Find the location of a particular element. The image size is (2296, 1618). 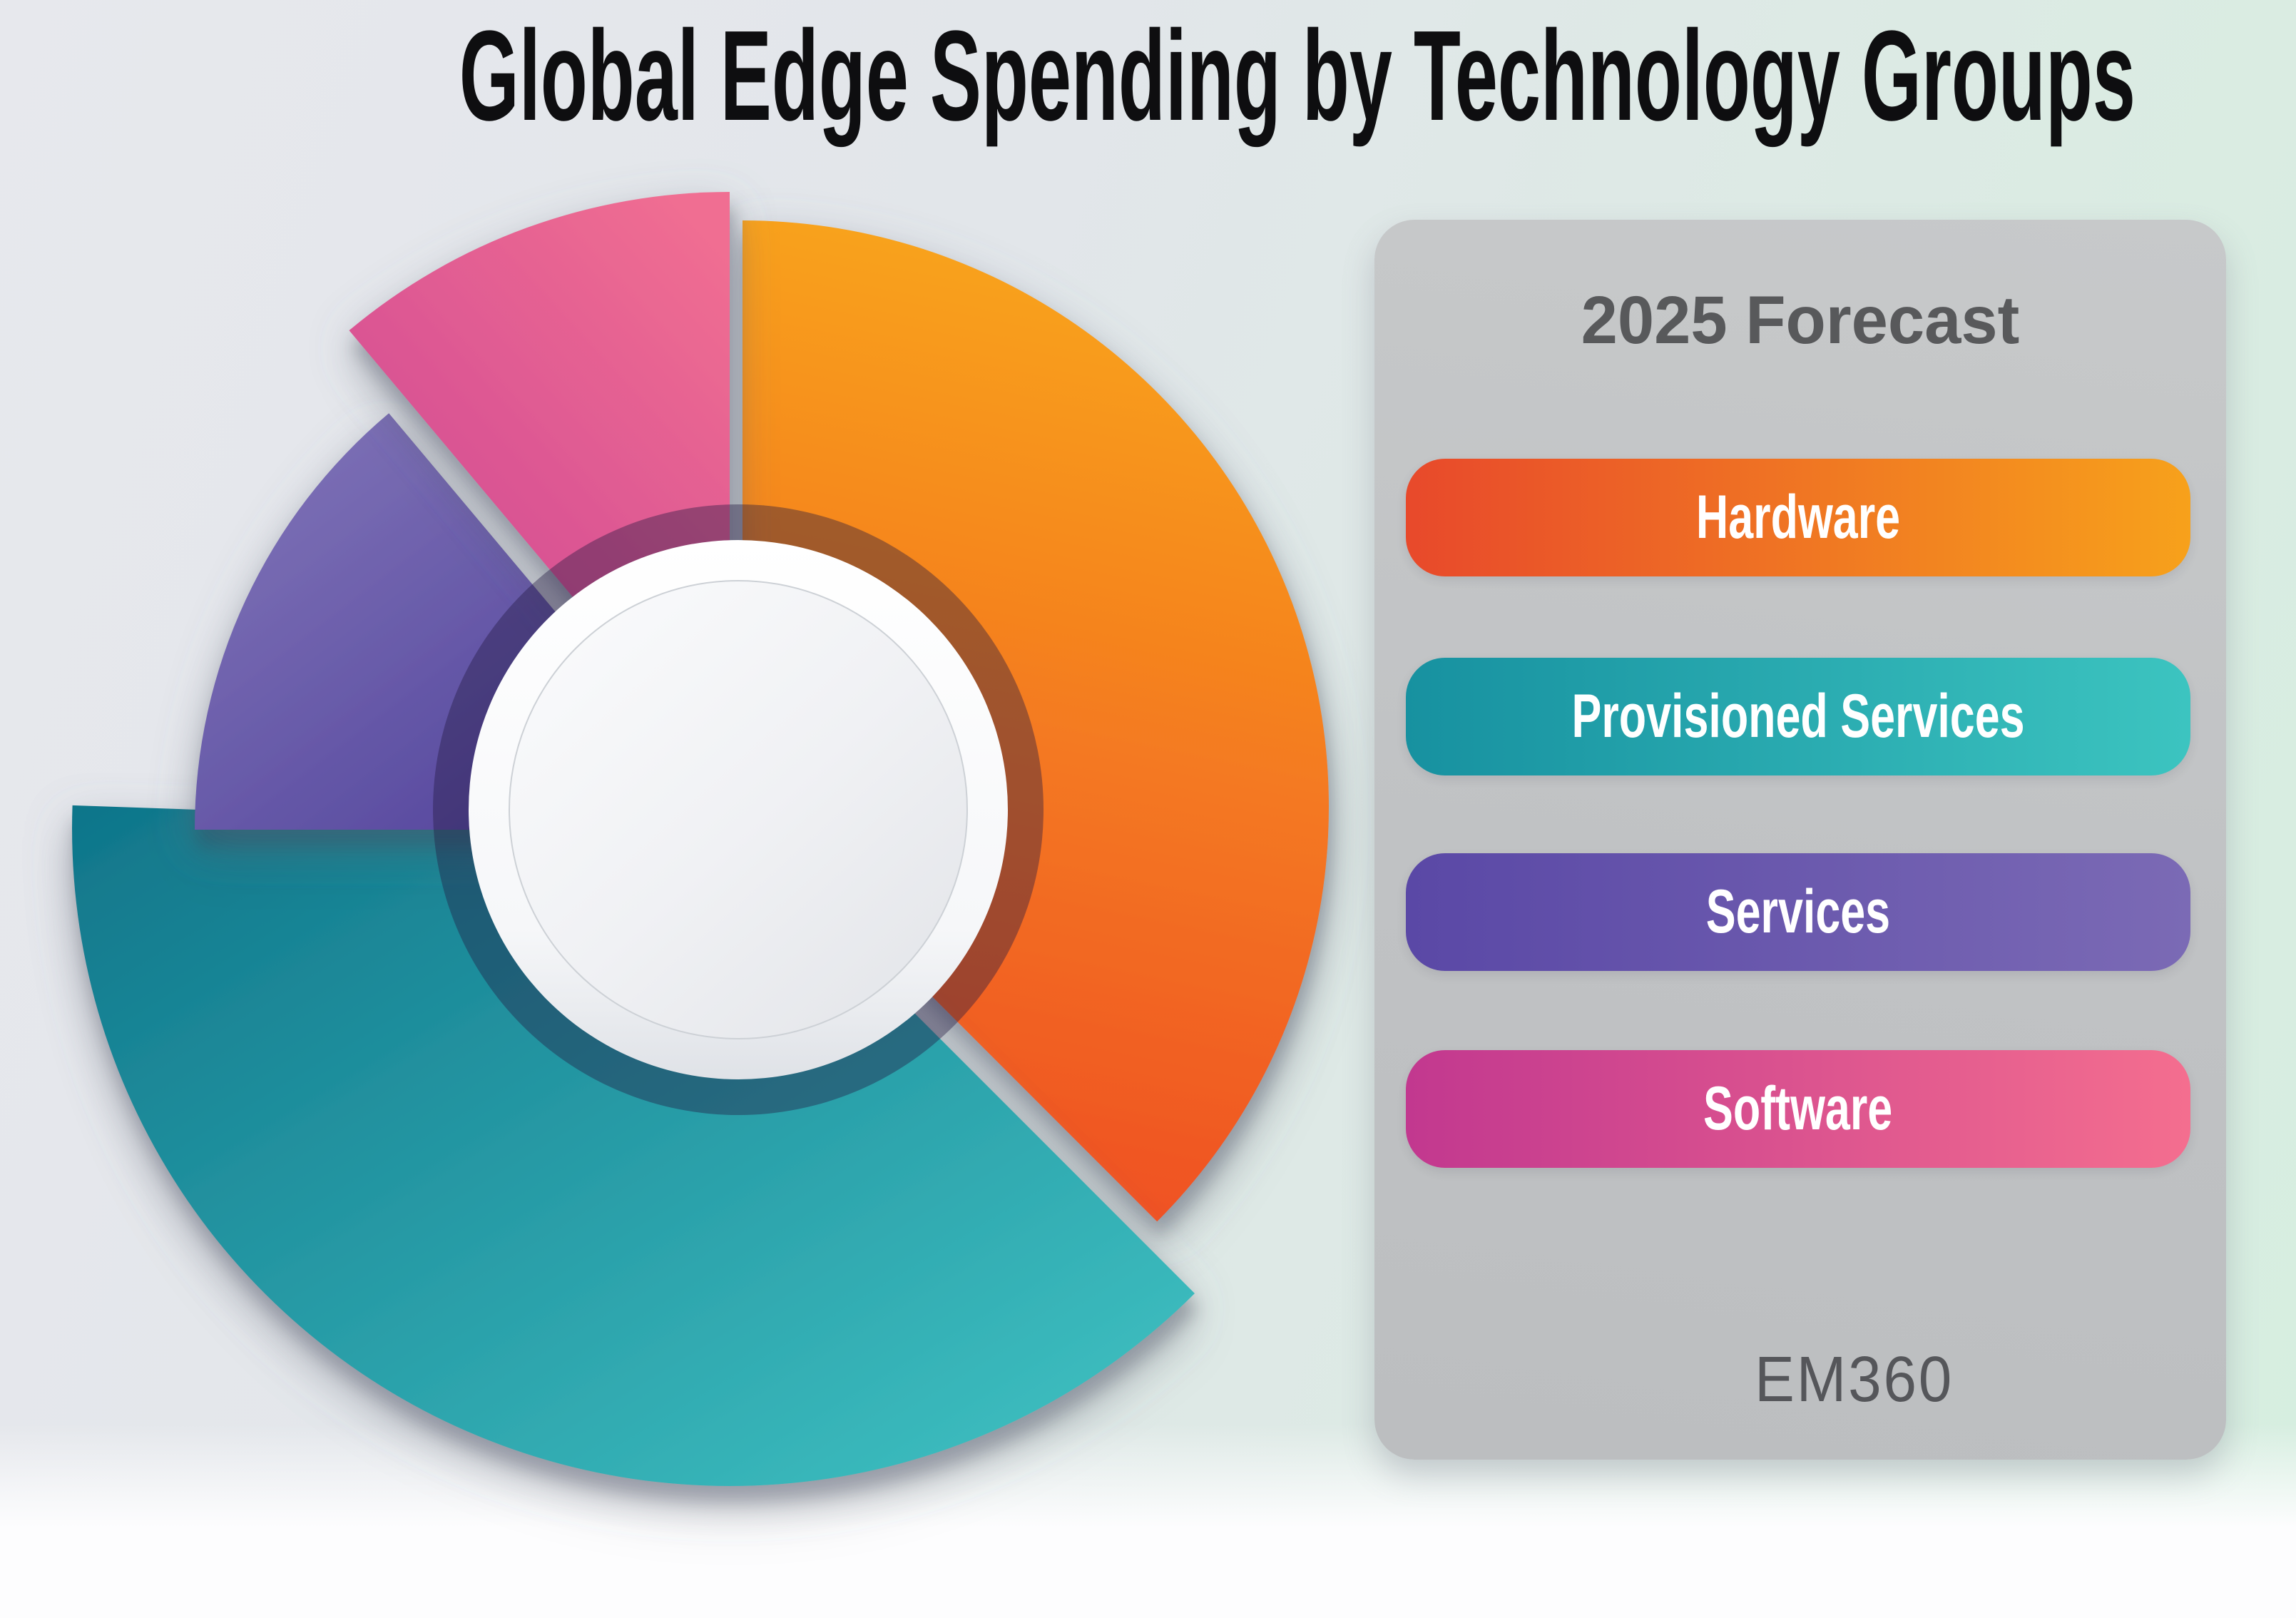

legend-item-label: Software is located at coordinates (1798, 1108).